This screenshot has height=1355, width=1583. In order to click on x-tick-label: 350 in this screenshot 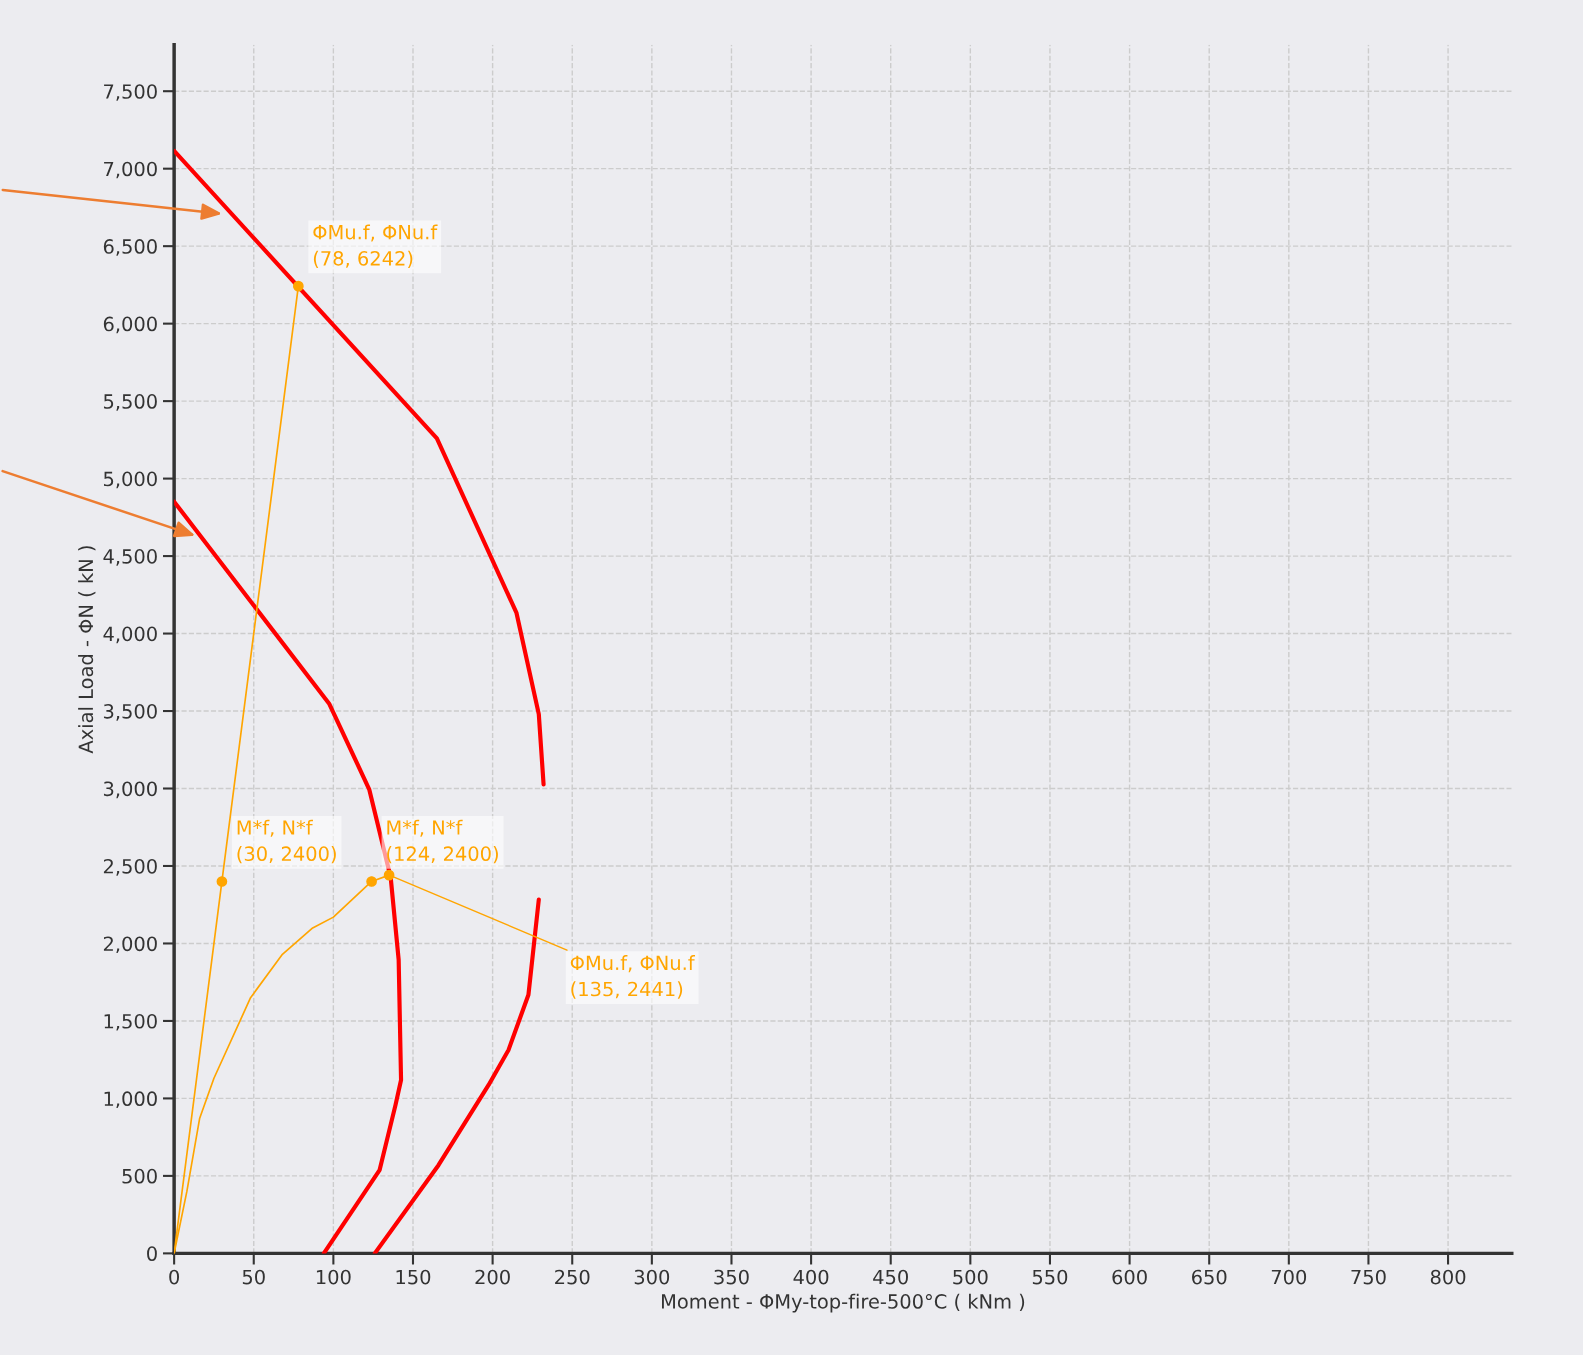, I will do `click(731, 1277)`.